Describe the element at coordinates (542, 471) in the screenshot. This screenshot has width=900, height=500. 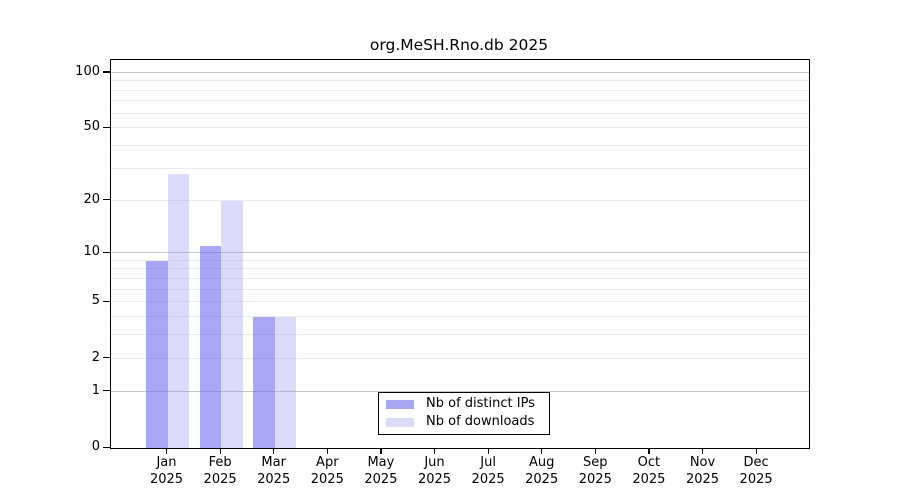
I see `x-tick-label-aug: Aug 2025` at that location.